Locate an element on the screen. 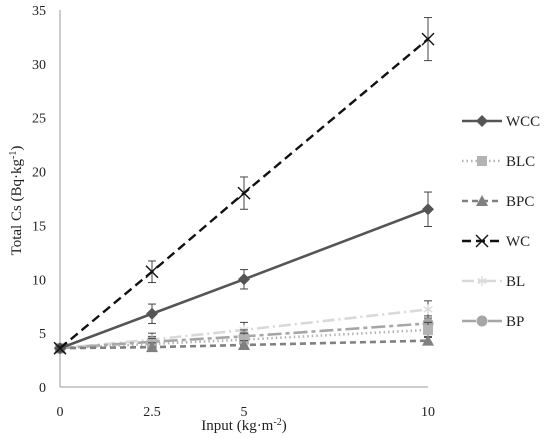 The image size is (550, 438). legend-item-bpc: BPC is located at coordinates (498, 202).